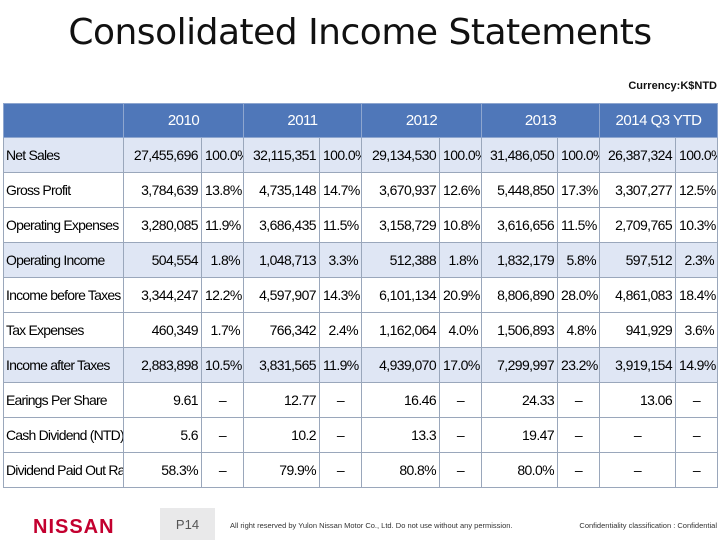 The width and height of the screenshot is (720, 542). Describe the element at coordinates (638, 155) in the screenshot. I see `value-cell: 26,387,324` at that location.